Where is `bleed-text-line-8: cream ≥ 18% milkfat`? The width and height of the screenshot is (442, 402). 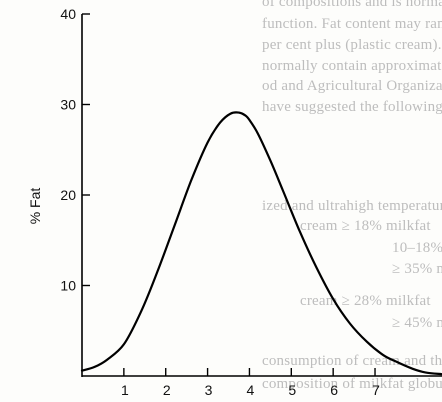
bleed-text-line-8: cream ≥ 18% milkfat is located at coordinates (365, 226).